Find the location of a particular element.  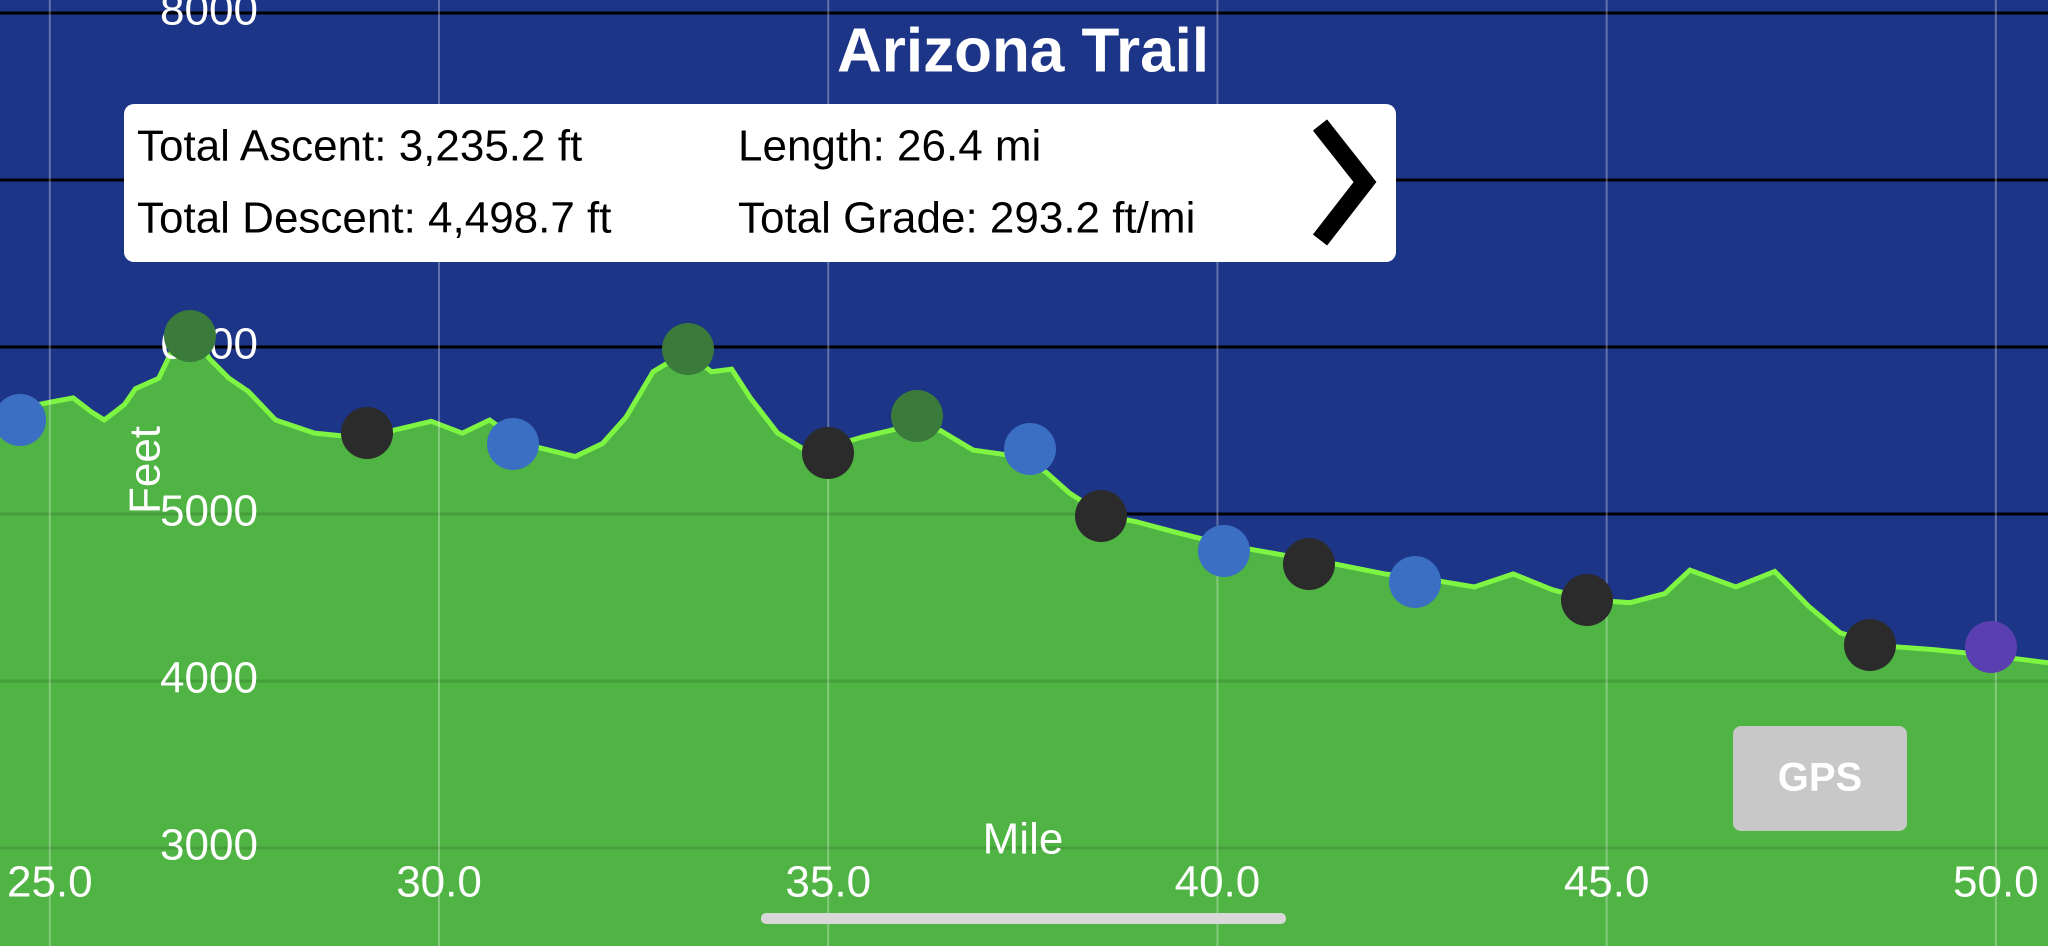

x-tick-label: 45.0 is located at coordinates (1607, 882).